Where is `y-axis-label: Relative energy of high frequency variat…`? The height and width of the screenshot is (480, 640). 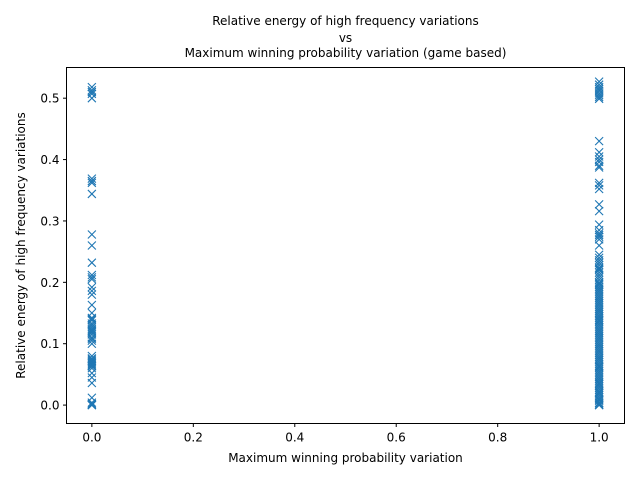 y-axis-label: Relative energy of high frequency variat… is located at coordinates (21, 245).